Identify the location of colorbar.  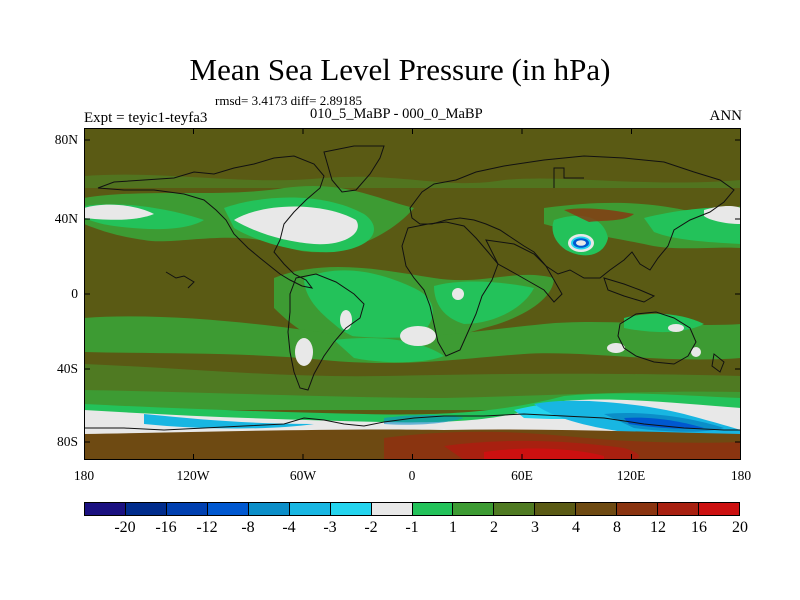
(412, 509).